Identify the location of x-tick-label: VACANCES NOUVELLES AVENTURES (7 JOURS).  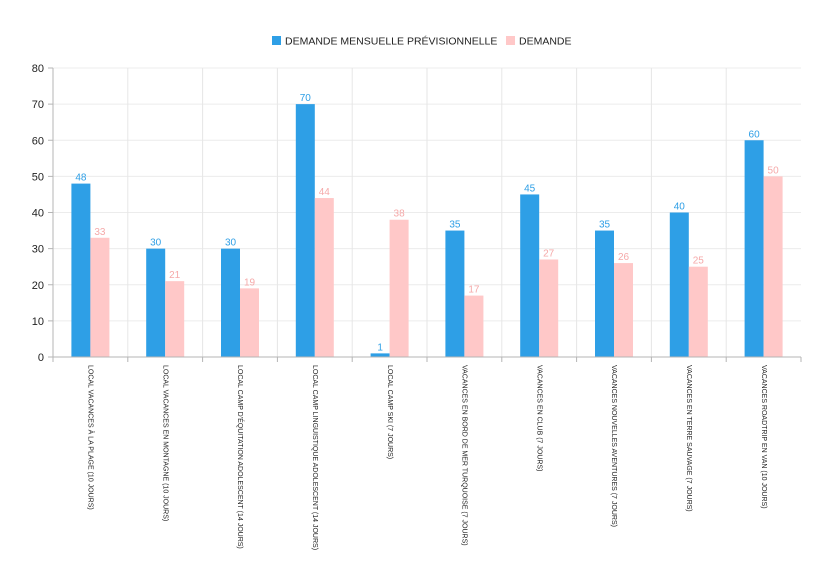
(613, 446).